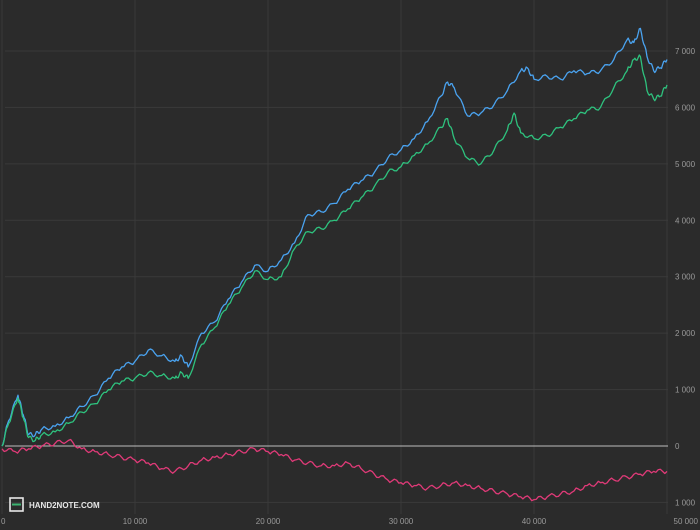 This screenshot has height=530, width=700. Describe the element at coordinates (685, 220) in the screenshot. I see `y-tick-label: 4 000` at that location.